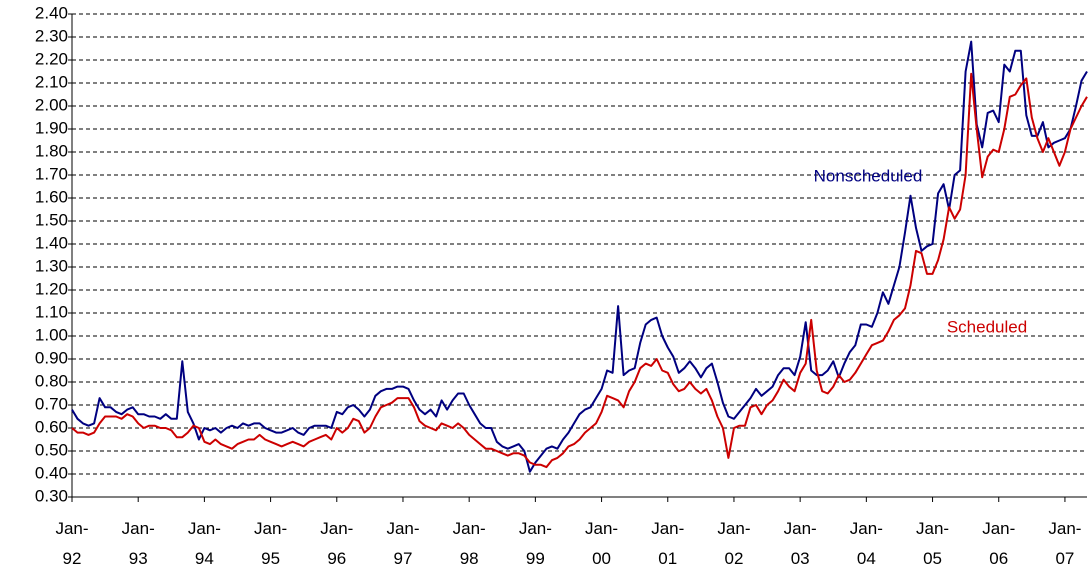 Image resolution: width=1089 pixels, height=573 pixels. Describe the element at coordinates (51, 81) in the screenshot. I see `y-tick-label: 2.10` at that location.